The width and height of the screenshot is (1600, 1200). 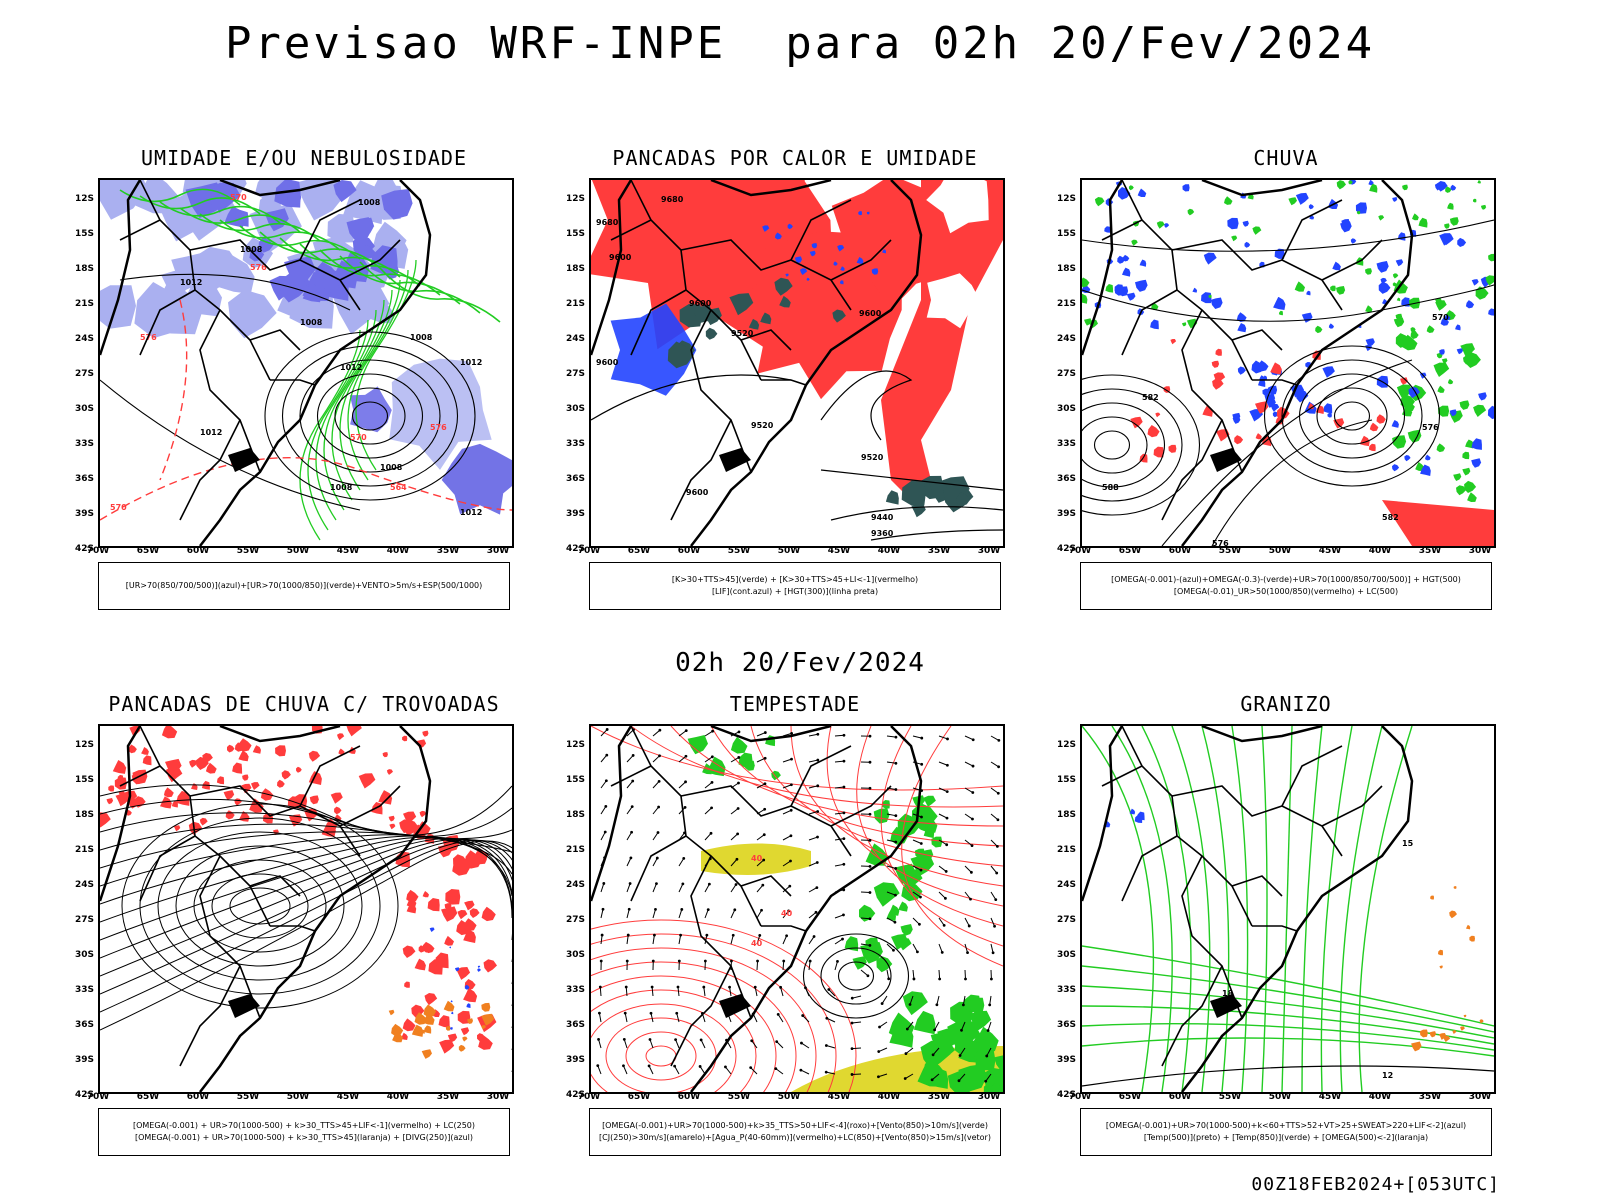 I want to click on panel-title: PANCADAS POR CALOR E UMIDADE, so click(x=795, y=158).